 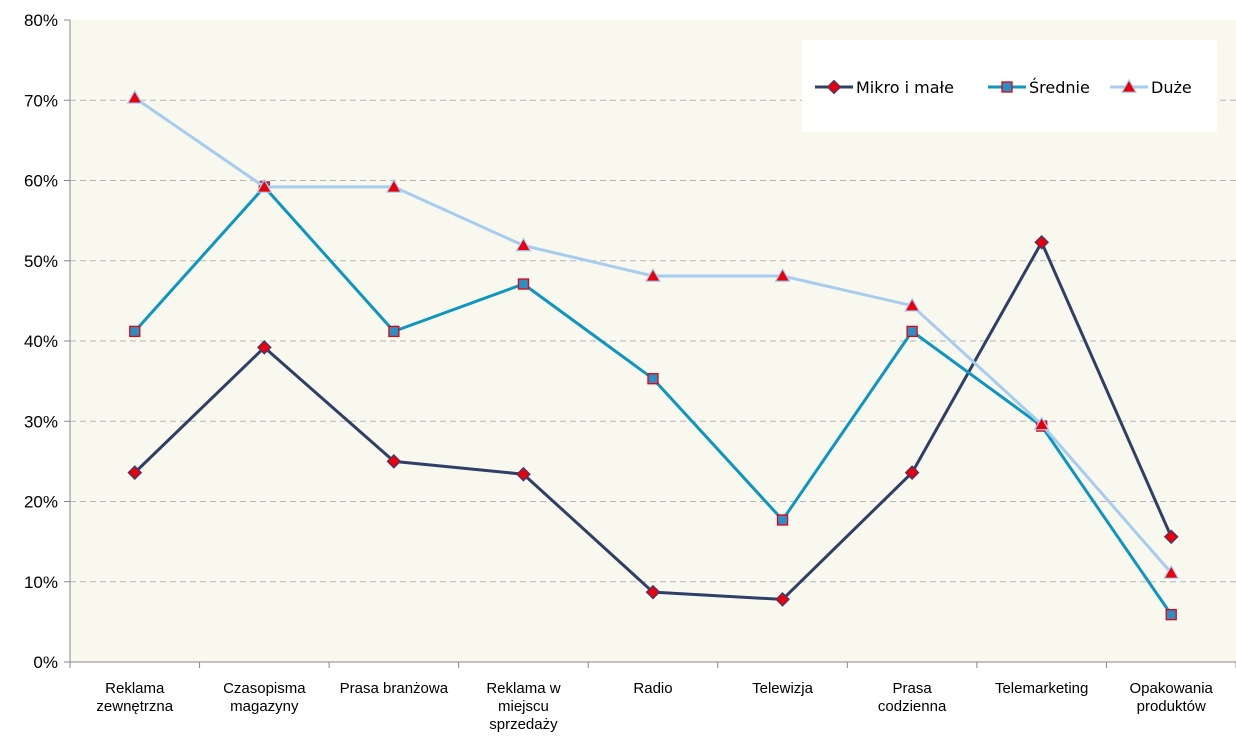 What do you see at coordinates (41, 181) in the screenshot?
I see `y-tick-label: 60%` at bounding box center [41, 181].